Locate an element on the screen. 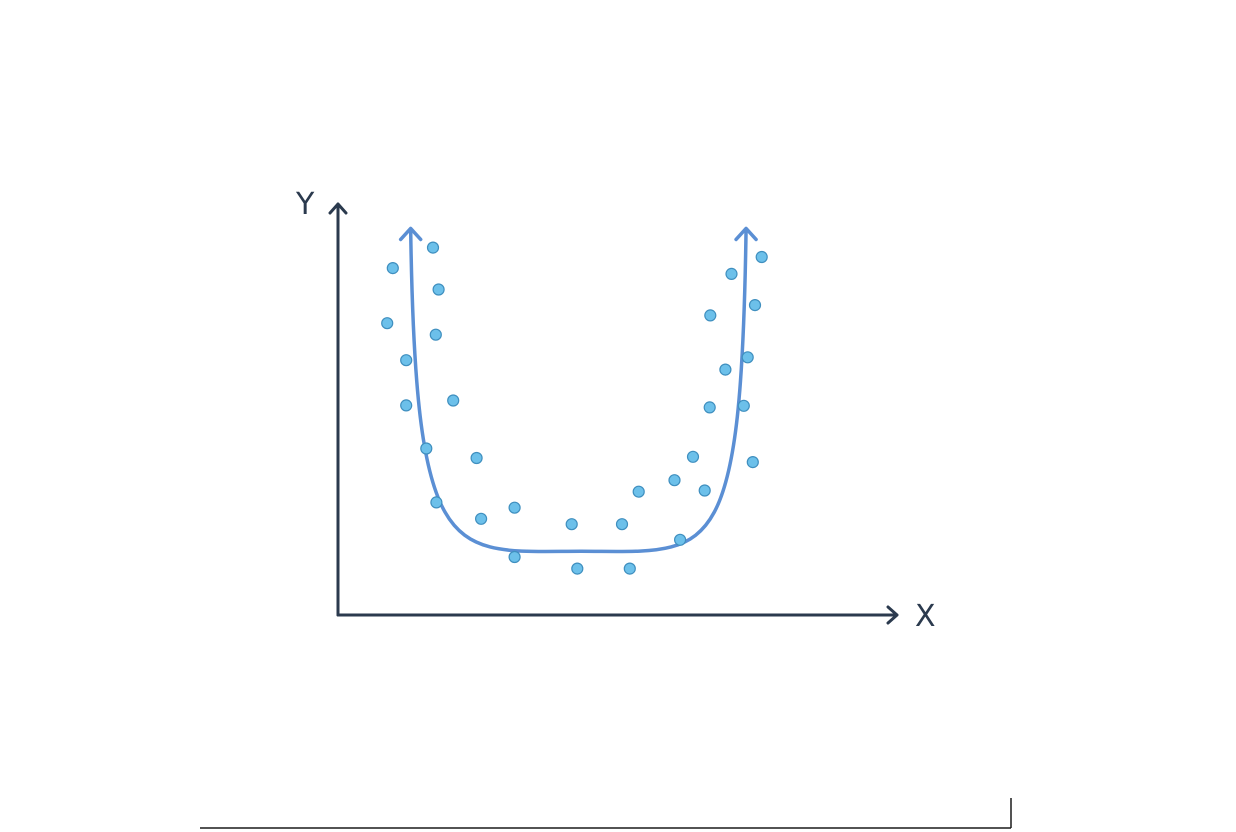 The image size is (1236, 832). y-axis-label: Y is located at coordinates (305, 204).